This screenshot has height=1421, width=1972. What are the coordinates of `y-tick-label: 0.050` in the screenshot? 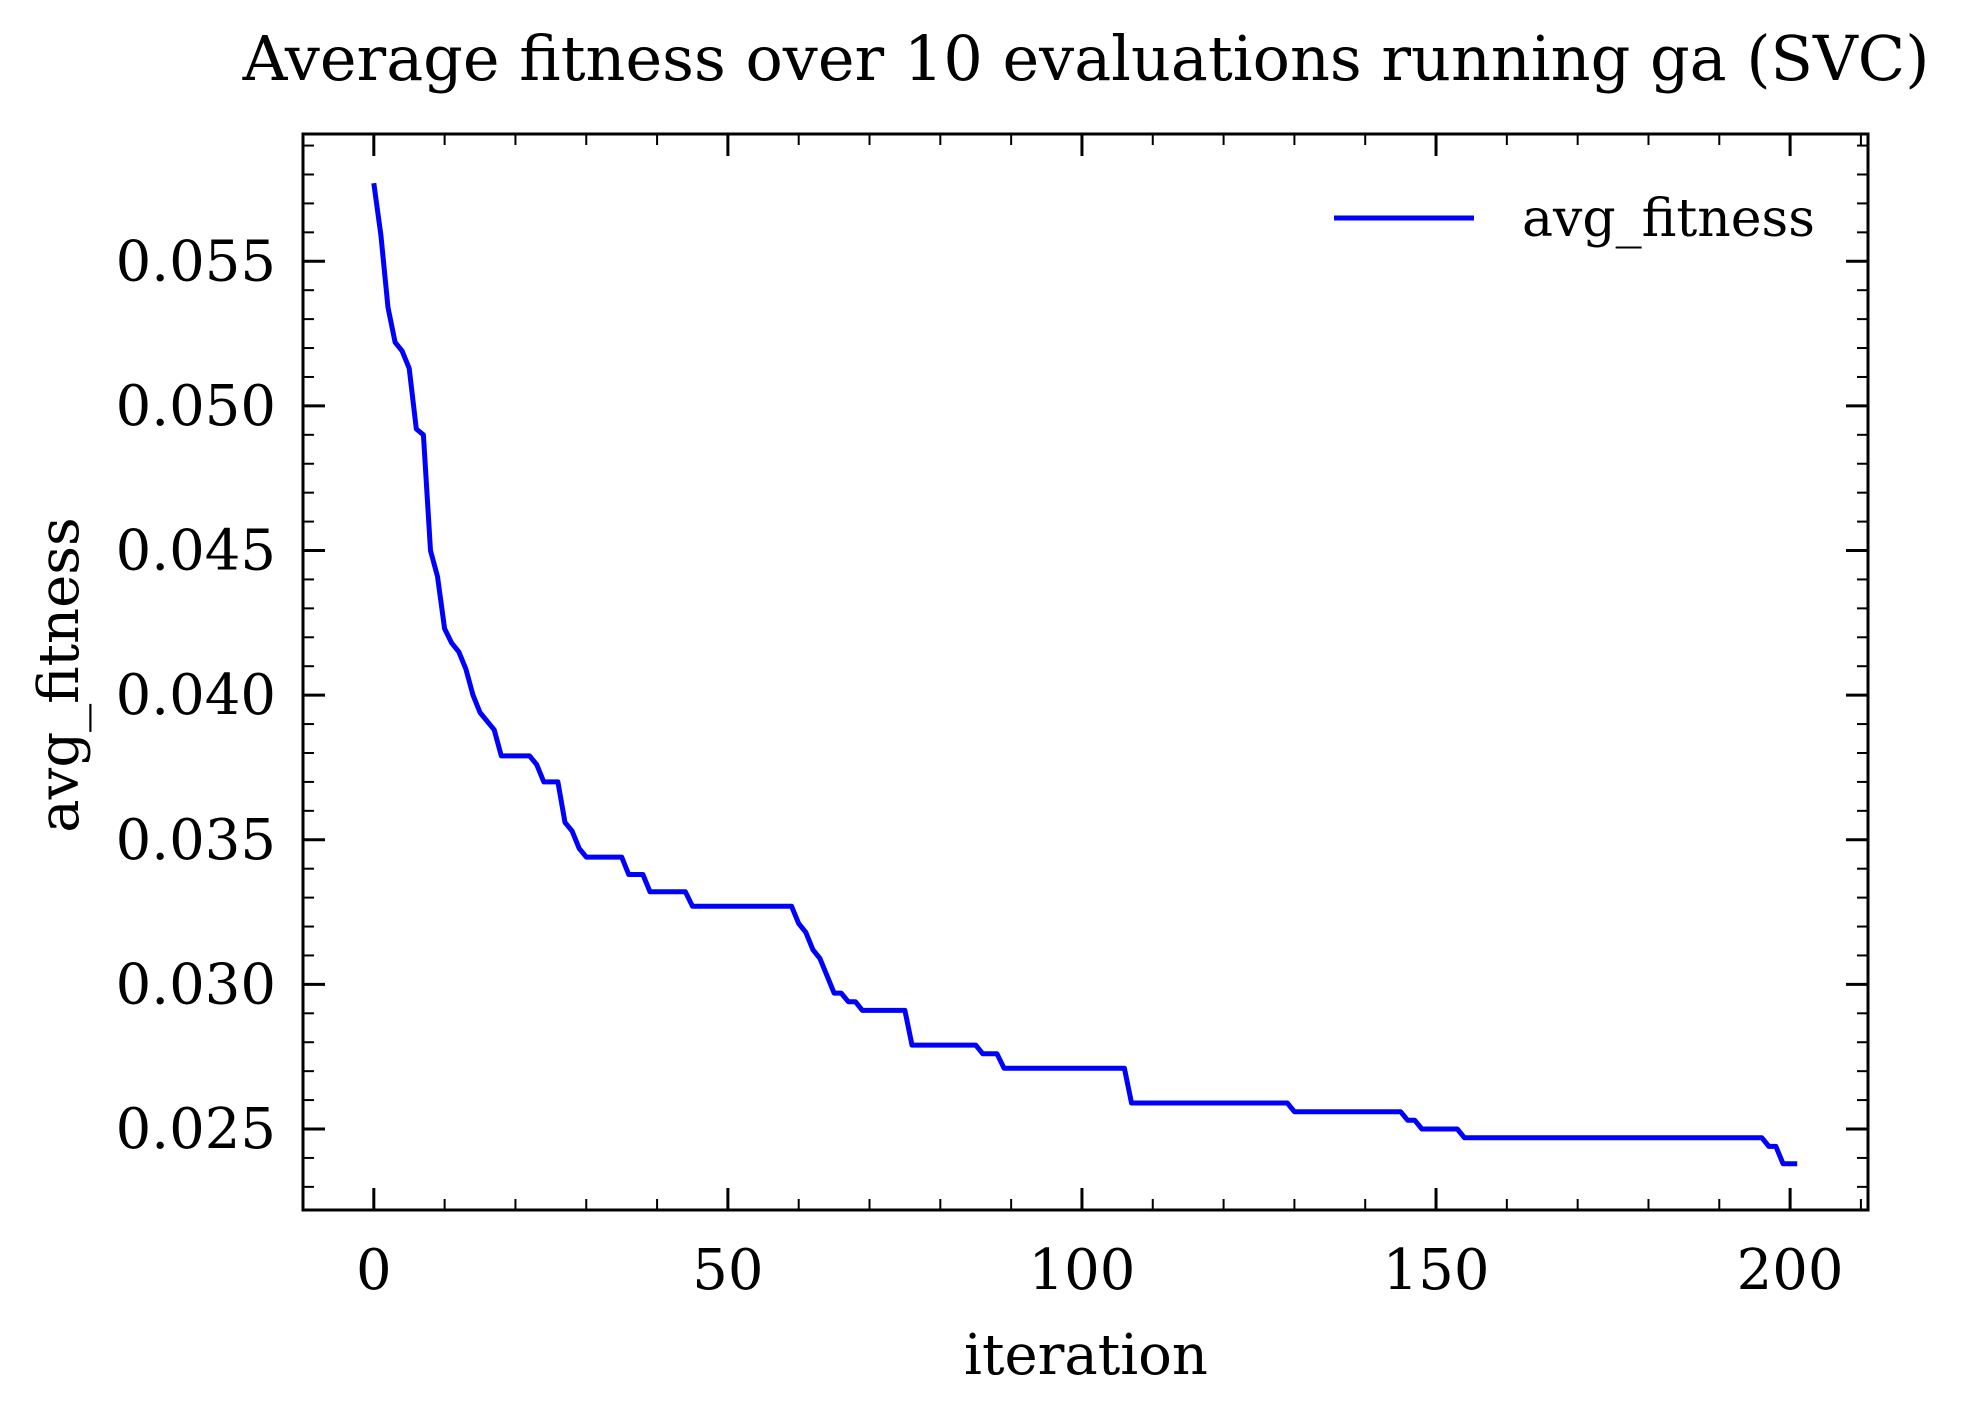 It's located at (196, 406).